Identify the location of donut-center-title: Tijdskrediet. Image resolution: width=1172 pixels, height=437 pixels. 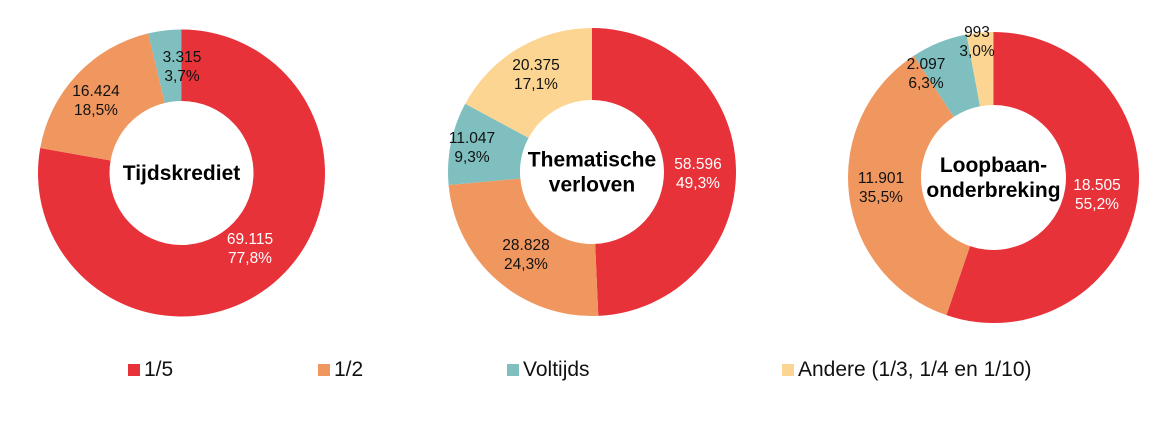
(182, 173).